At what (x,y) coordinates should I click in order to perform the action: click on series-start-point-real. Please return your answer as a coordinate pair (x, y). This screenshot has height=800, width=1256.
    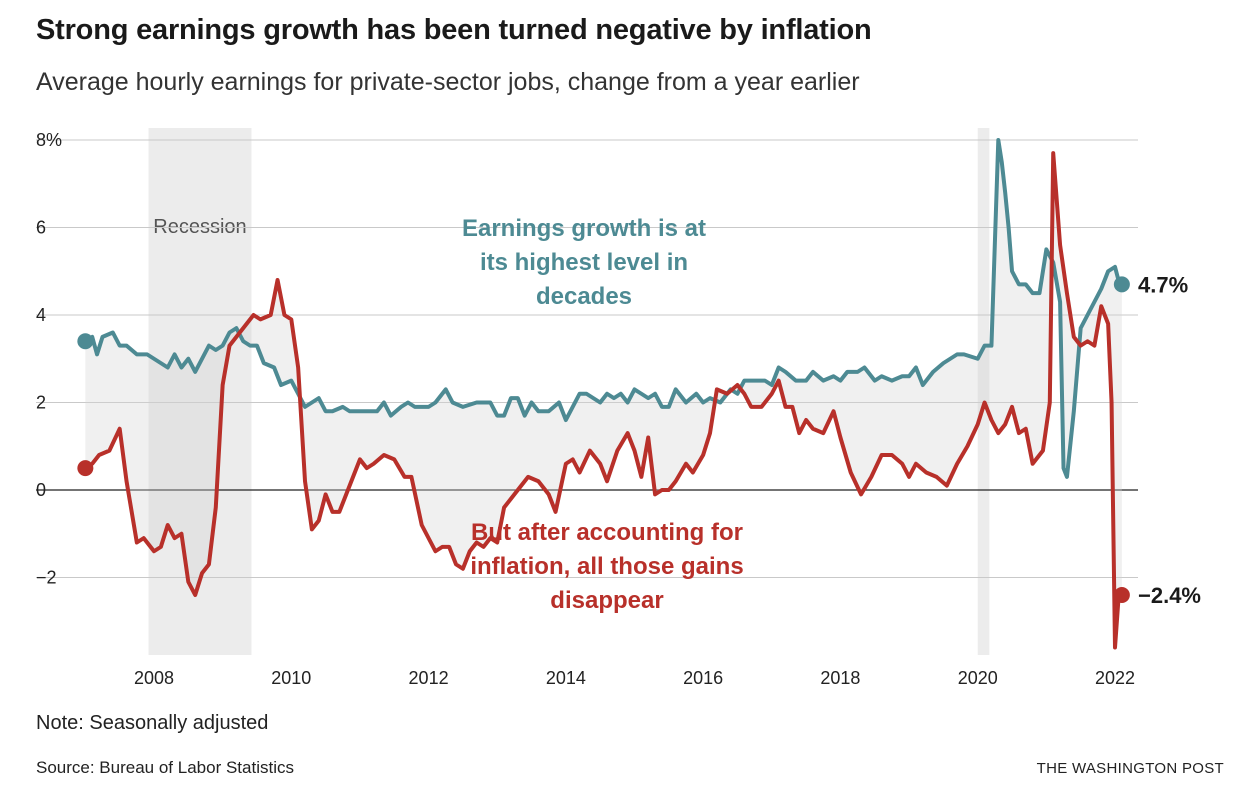
    Looking at the image, I should click on (85, 468).